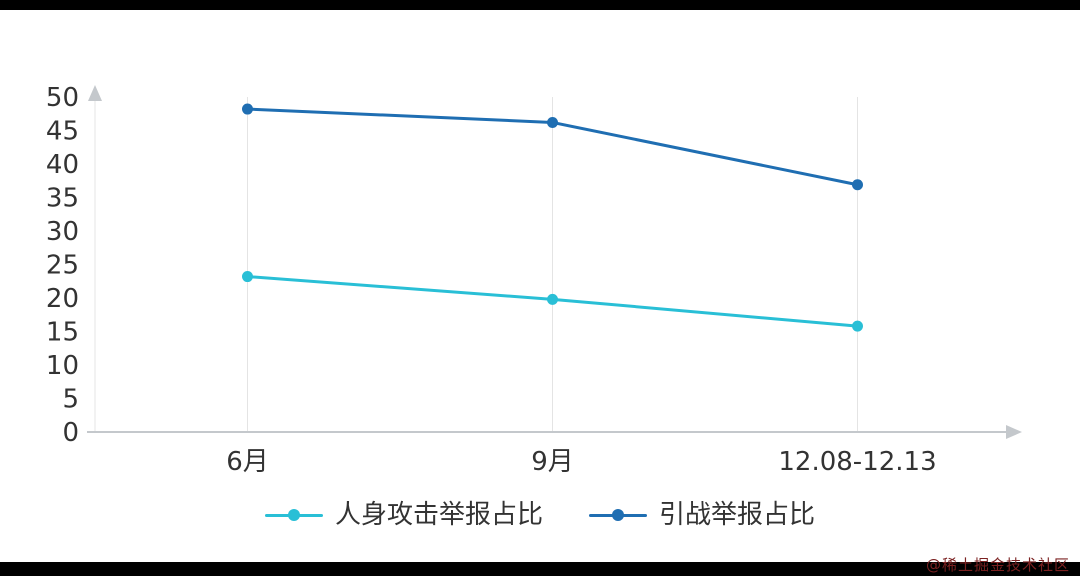 This screenshot has height=576, width=1080. I want to click on legend-label: 引战举报占比, so click(737, 515).